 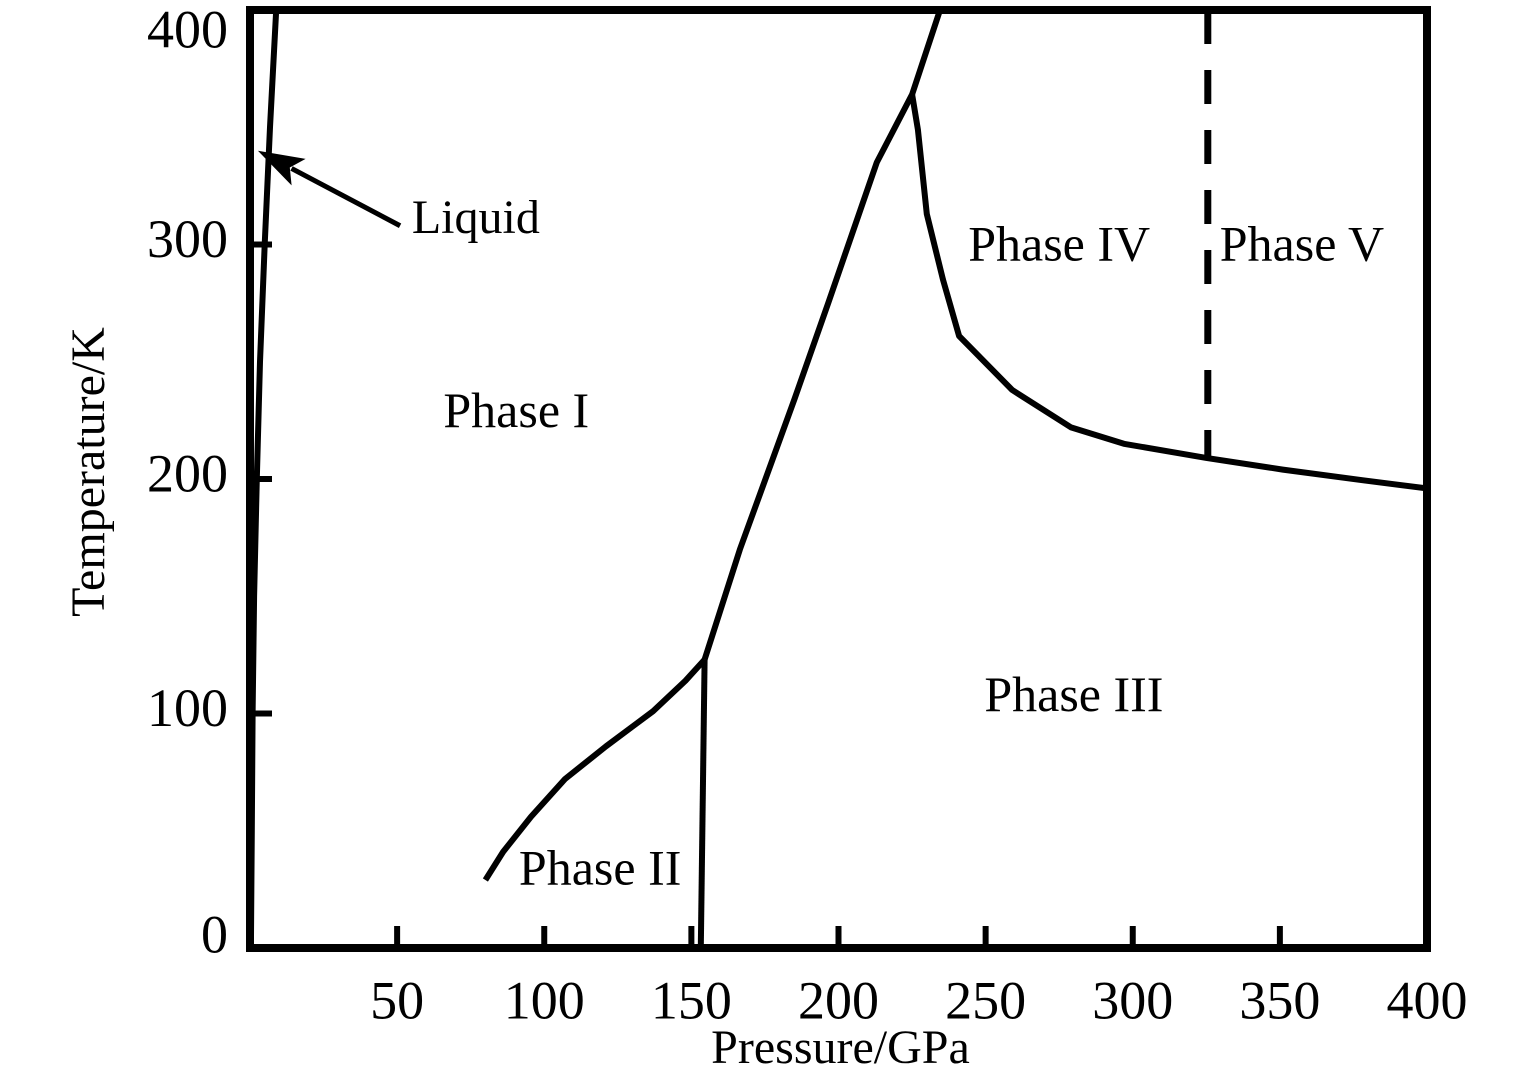 I want to click on boundary-I-II, so click(x=594, y=769).